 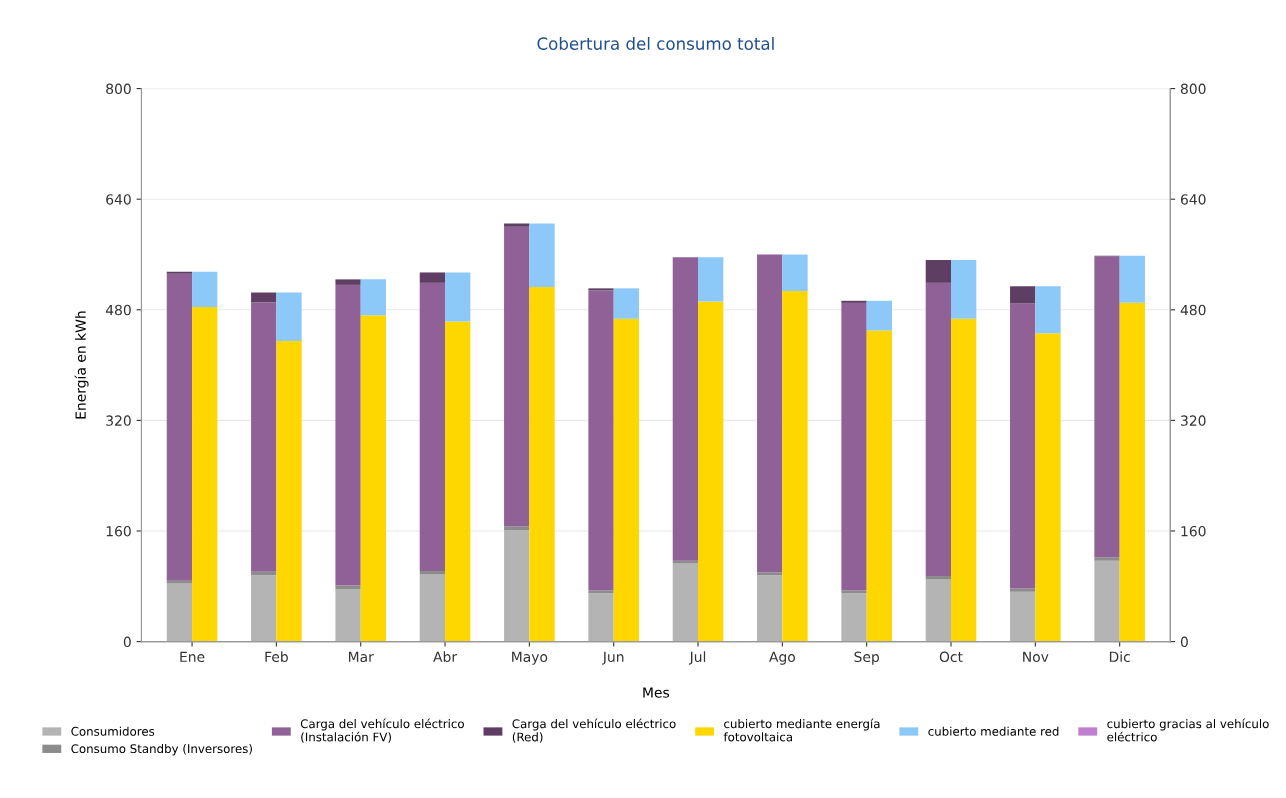 I want to click on x-tick-label: Abr, so click(x=445, y=657).